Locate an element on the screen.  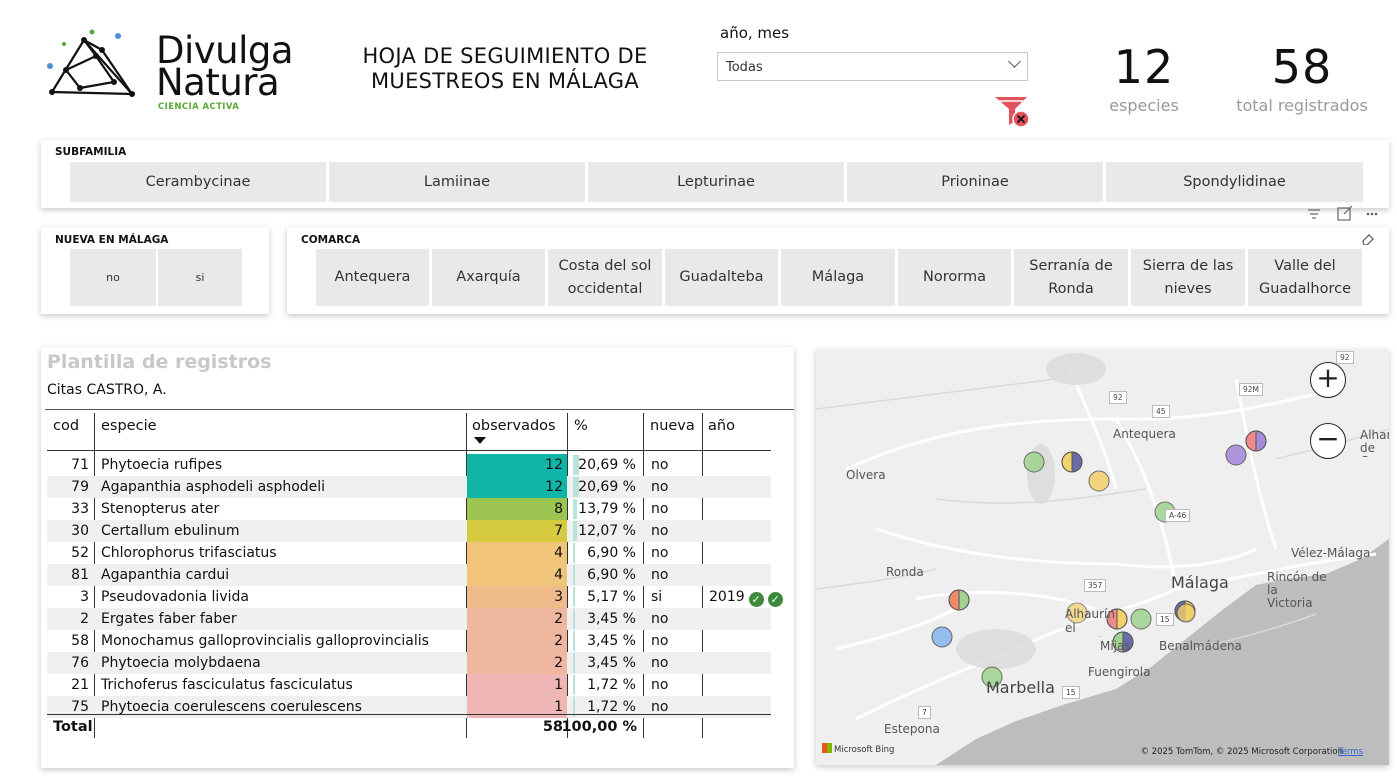
cell-anio: 2019 ✓ ✓ is located at coordinates (746, 598).